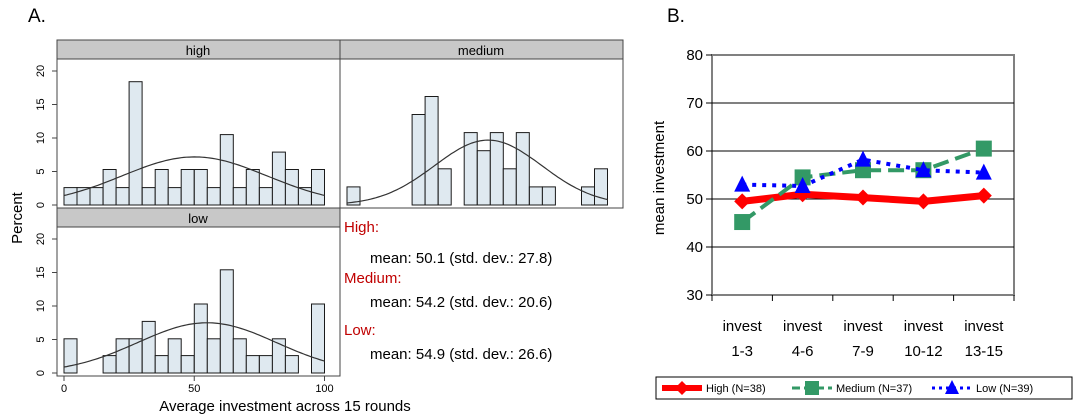  I want to click on x-tick-label-50: 50, so click(194, 389).